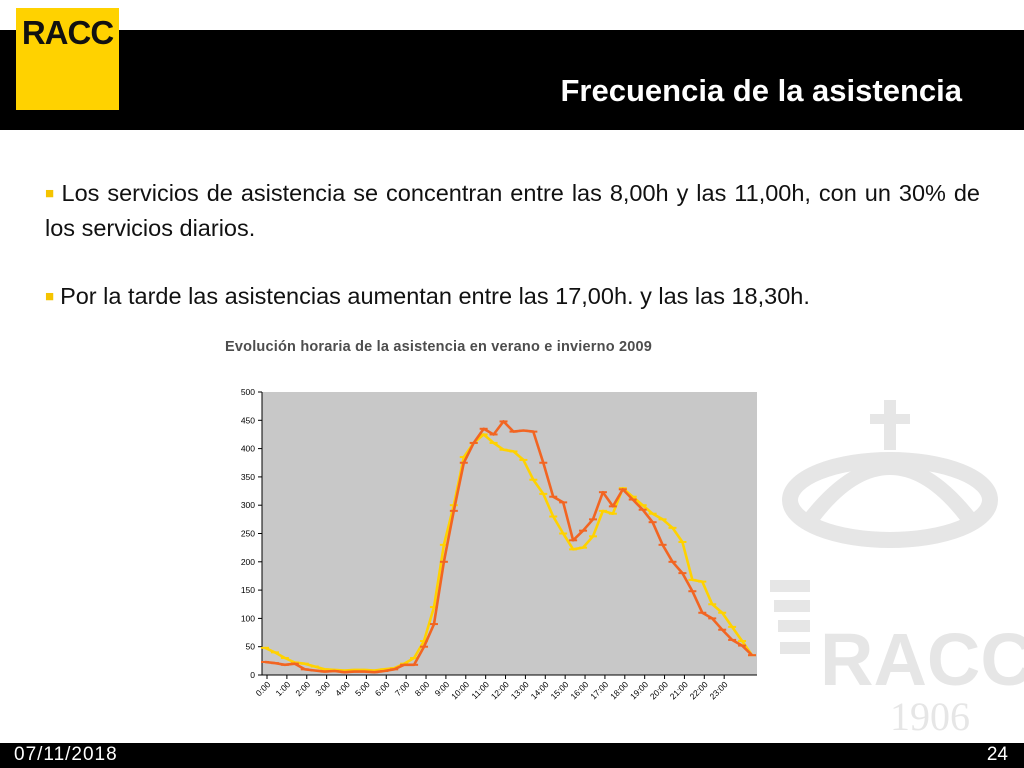 This screenshot has height=768, width=1024. I want to click on x-tick-label: 14:00, so click(540, 690).